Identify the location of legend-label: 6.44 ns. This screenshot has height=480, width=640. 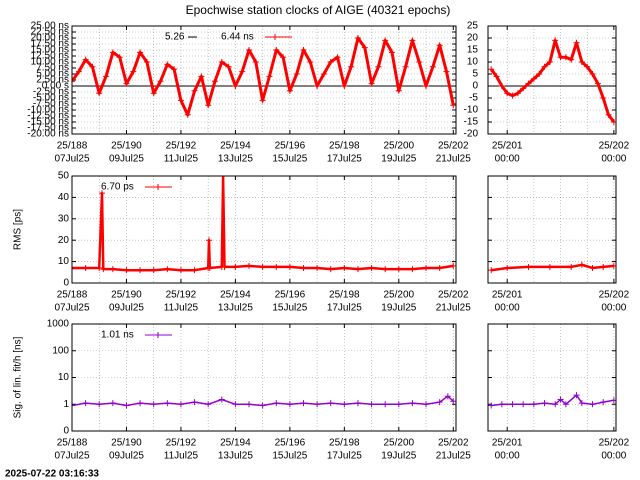
(237, 37).